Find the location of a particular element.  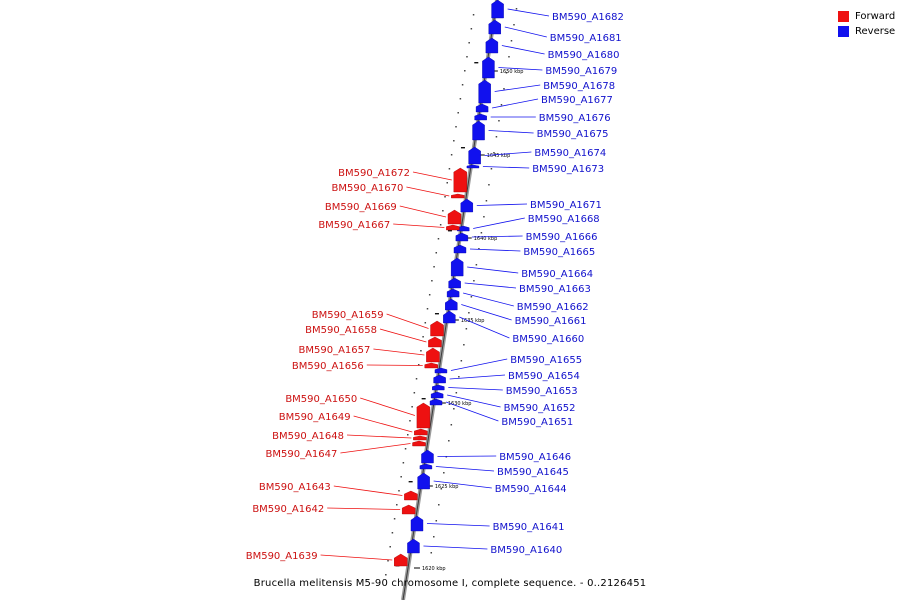

reverse-gene-label: BM590_A1660 is located at coordinates (548, 339).